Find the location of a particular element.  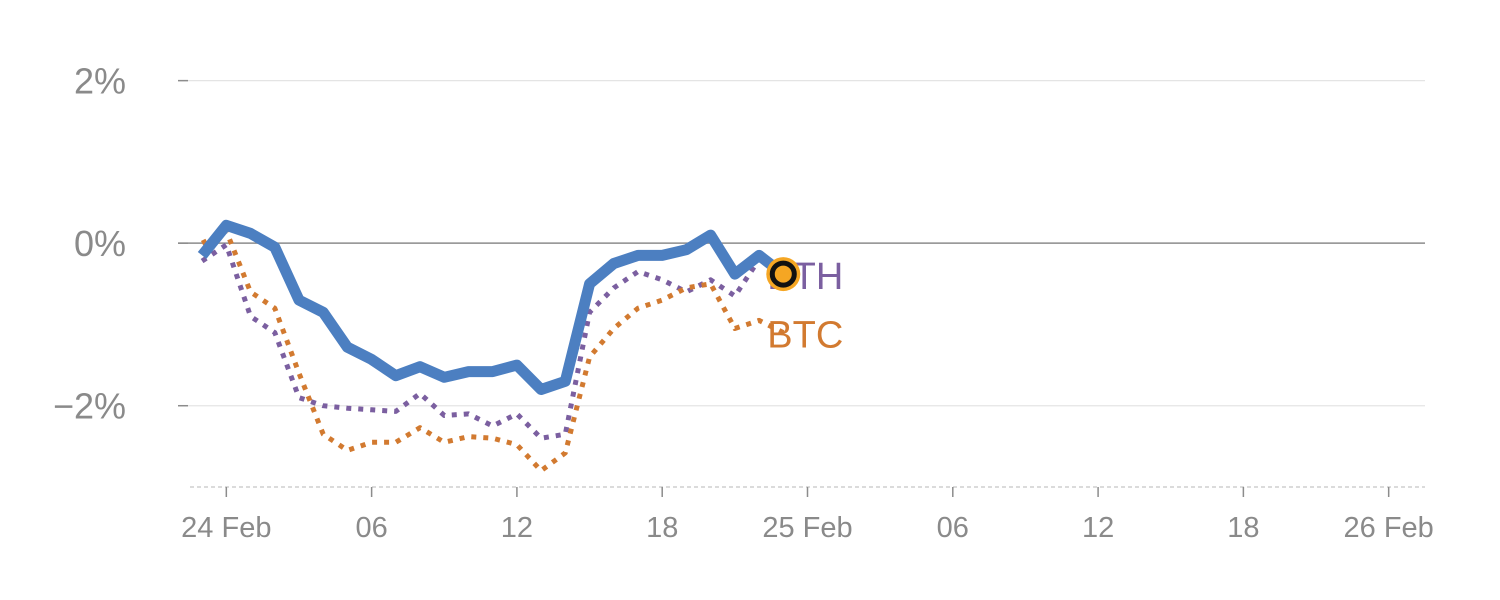

y-tick-label: −2% is located at coordinates (89, 406).